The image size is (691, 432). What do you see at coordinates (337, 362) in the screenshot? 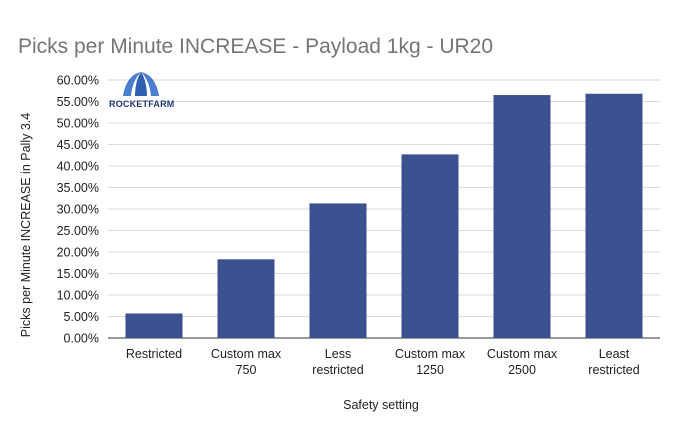
I see `x-tick-label: Less restricted` at bounding box center [337, 362].